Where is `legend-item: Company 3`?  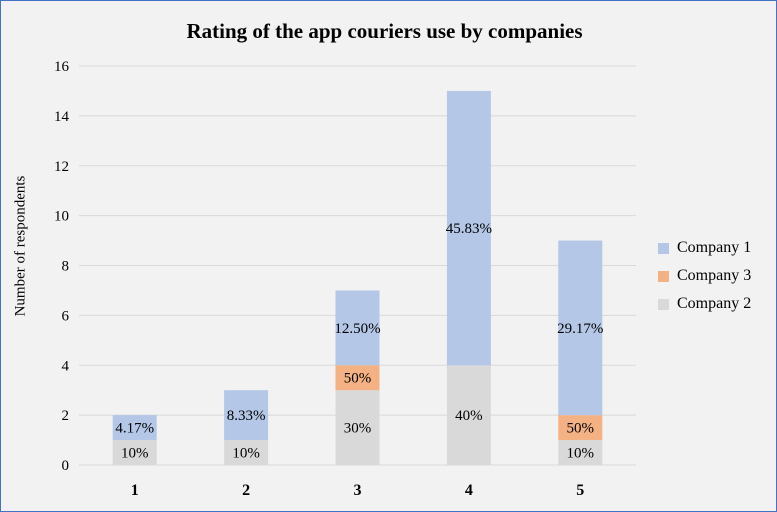 legend-item: Company 3 is located at coordinates (704, 276).